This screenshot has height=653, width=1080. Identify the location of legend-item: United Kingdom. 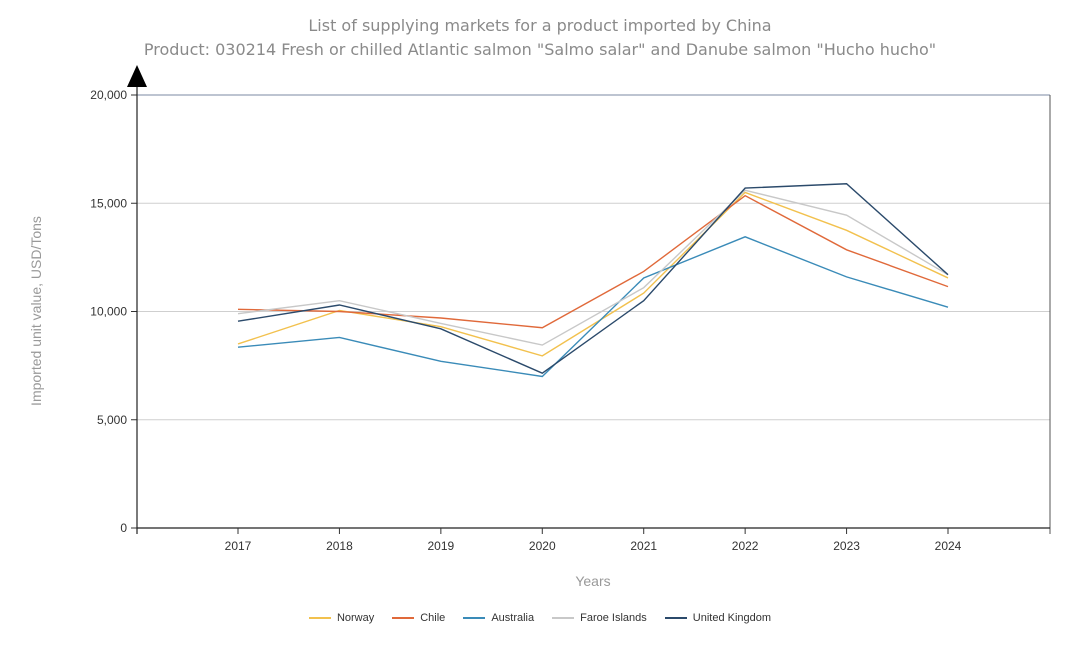
(718, 618).